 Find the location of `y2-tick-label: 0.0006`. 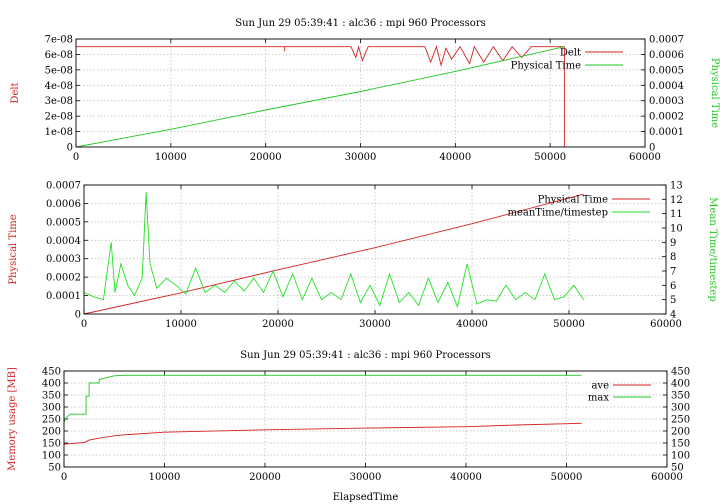

y2-tick-label: 0.0006 is located at coordinates (666, 55).